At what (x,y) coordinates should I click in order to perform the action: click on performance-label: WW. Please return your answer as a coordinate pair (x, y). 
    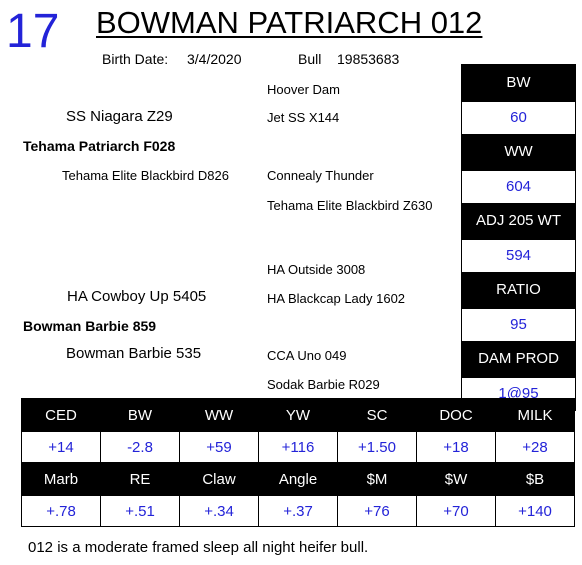
    Looking at the image, I should click on (518, 152).